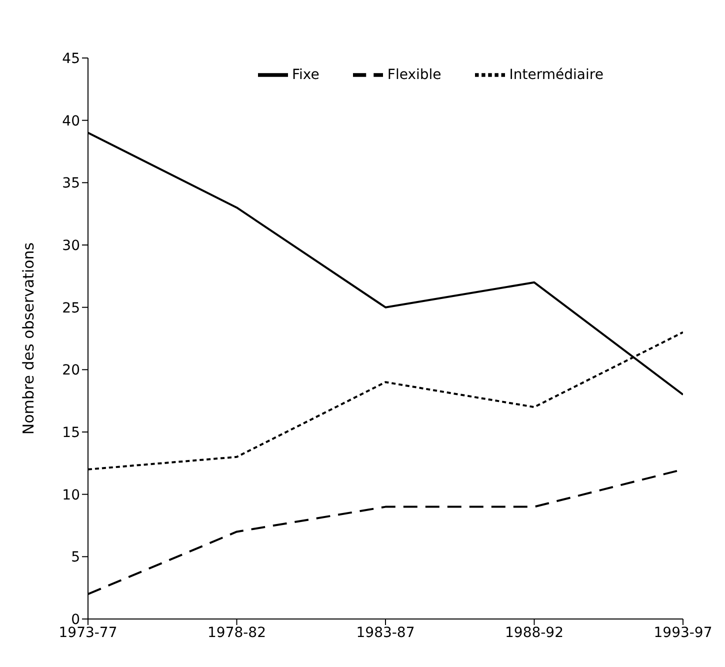  Describe the element at coordinates (71, 121) in the screenshot. I see `y-tick-label: 40` at that location.